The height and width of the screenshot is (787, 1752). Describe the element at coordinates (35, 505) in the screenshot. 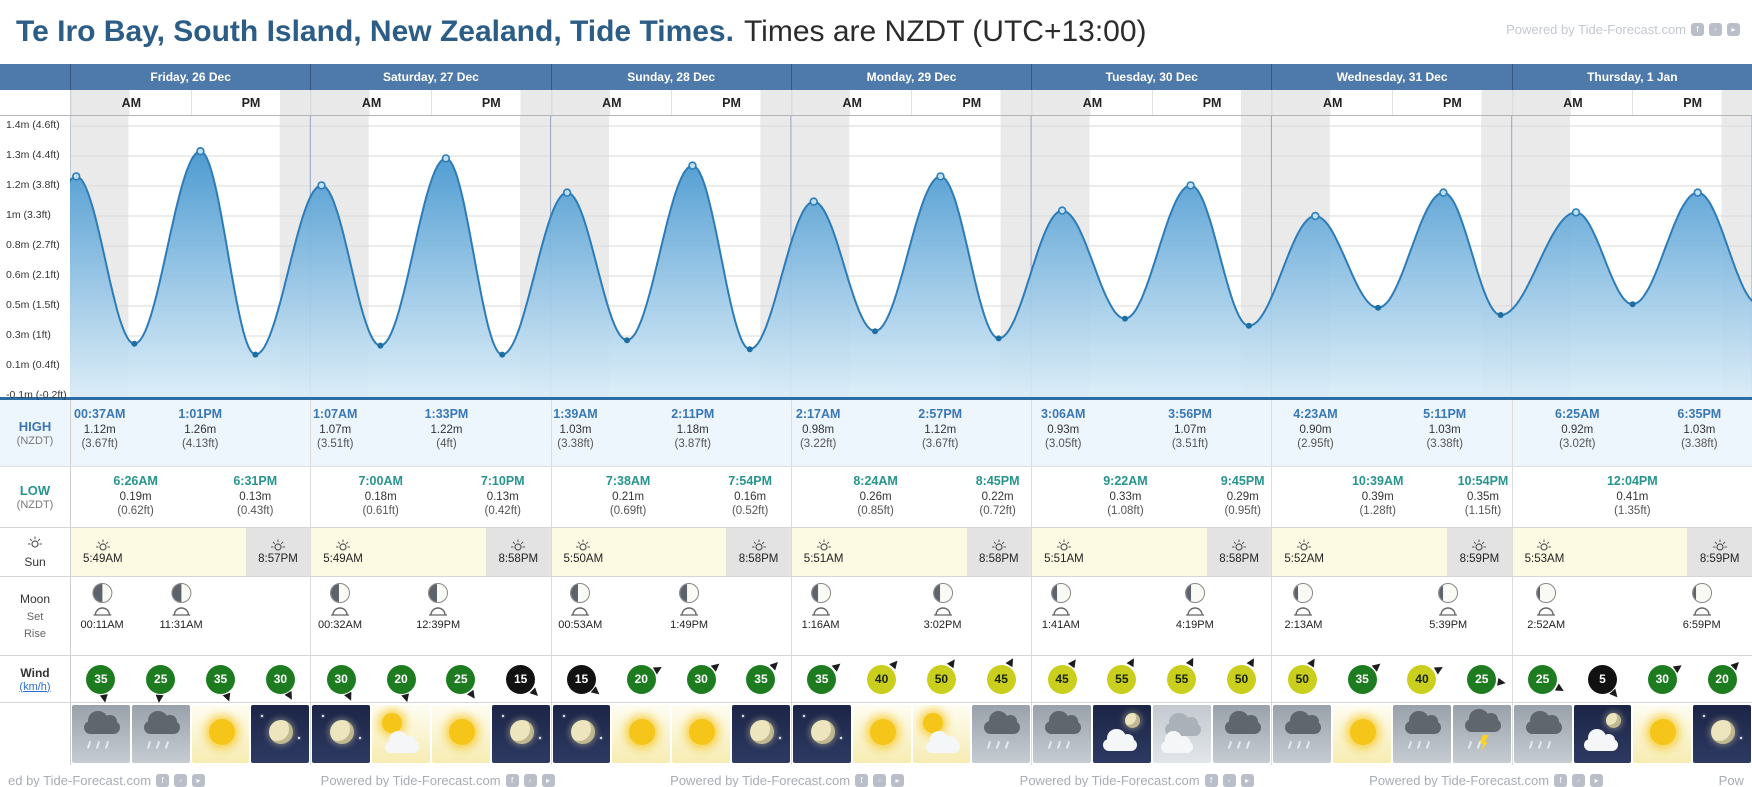

I see `low-tz-label: (NZDT)` at that location.